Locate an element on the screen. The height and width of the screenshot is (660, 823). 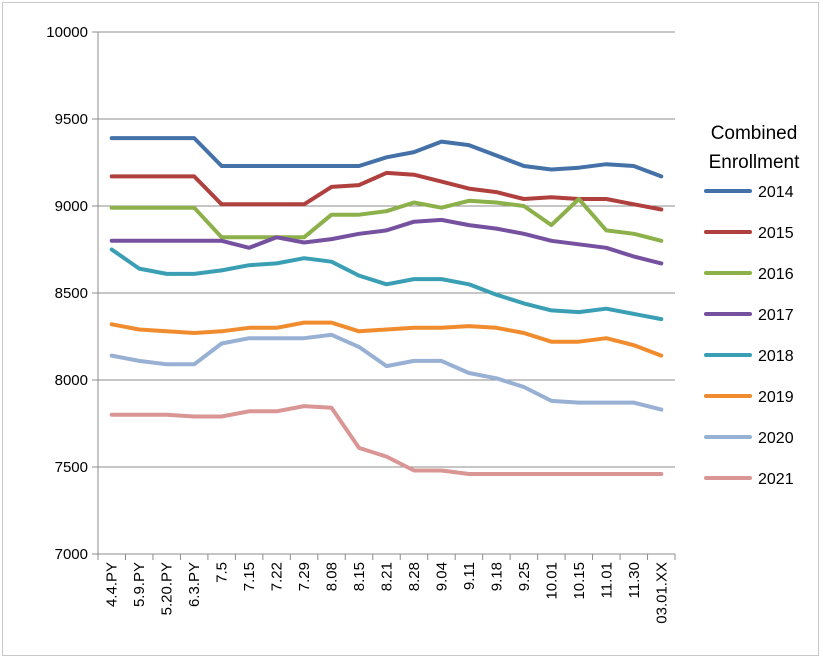
x-tick-label-18: 11.01 is located at coordinates (606, 580).